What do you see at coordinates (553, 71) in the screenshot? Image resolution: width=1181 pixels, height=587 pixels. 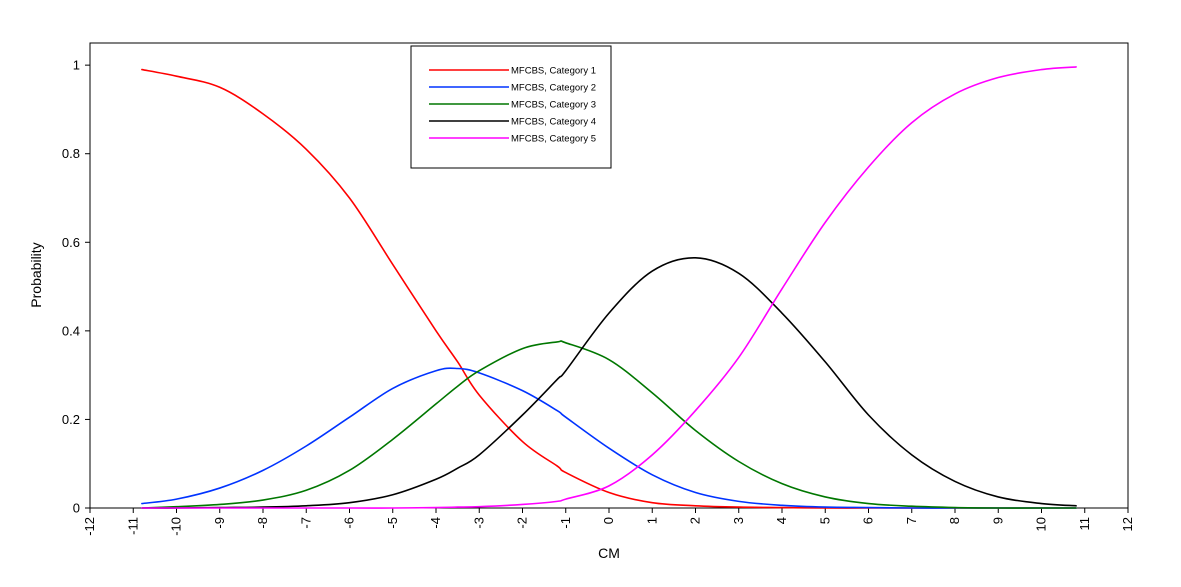 I see `legend-label-category-1: MFCBS, Category 1` at bounding box center [553, 71].